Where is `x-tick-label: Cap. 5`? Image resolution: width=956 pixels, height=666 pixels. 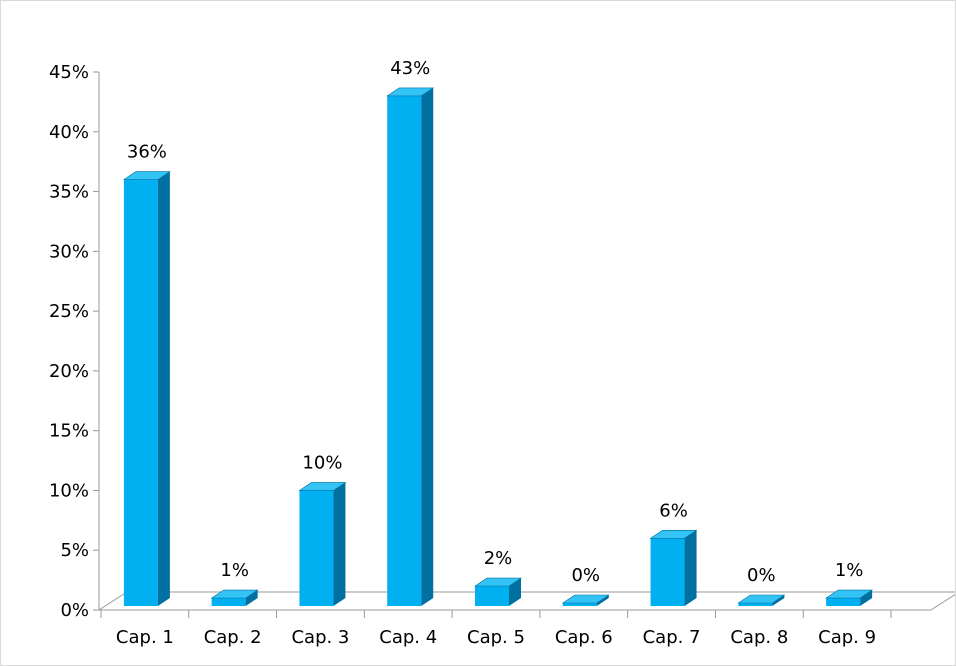
x-tick-label: Cap. 5 is located at coordinates (496, 637).